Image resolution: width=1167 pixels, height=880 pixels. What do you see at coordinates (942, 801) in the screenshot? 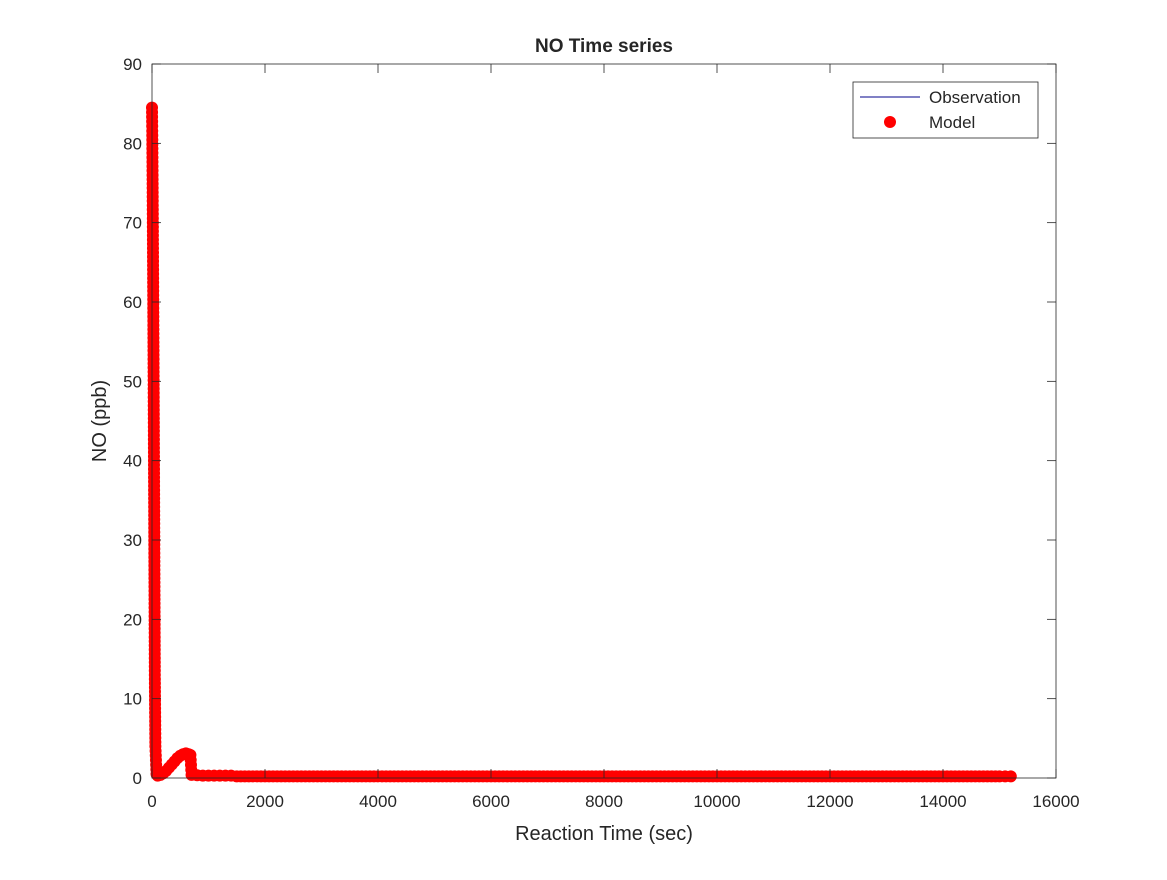
I see `x-tick-label: 14000` at bounding box center [942, 801].